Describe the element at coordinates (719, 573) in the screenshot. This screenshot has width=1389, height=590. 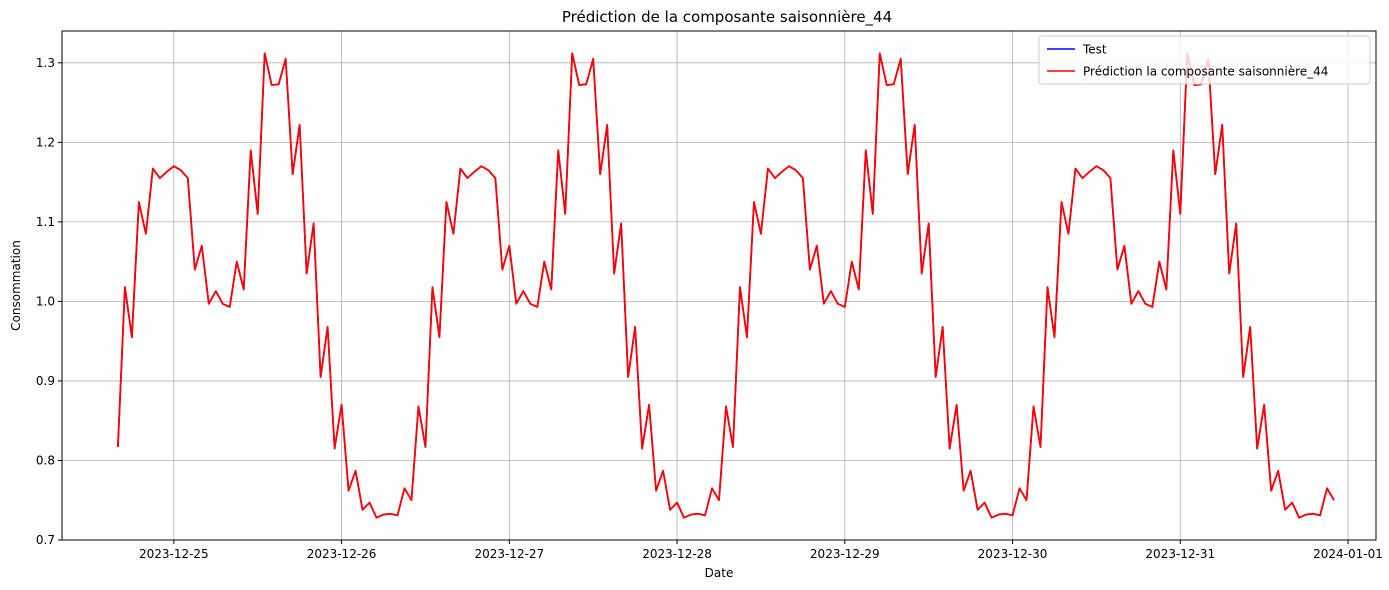
I see `x-axis-label: Date` at that location.